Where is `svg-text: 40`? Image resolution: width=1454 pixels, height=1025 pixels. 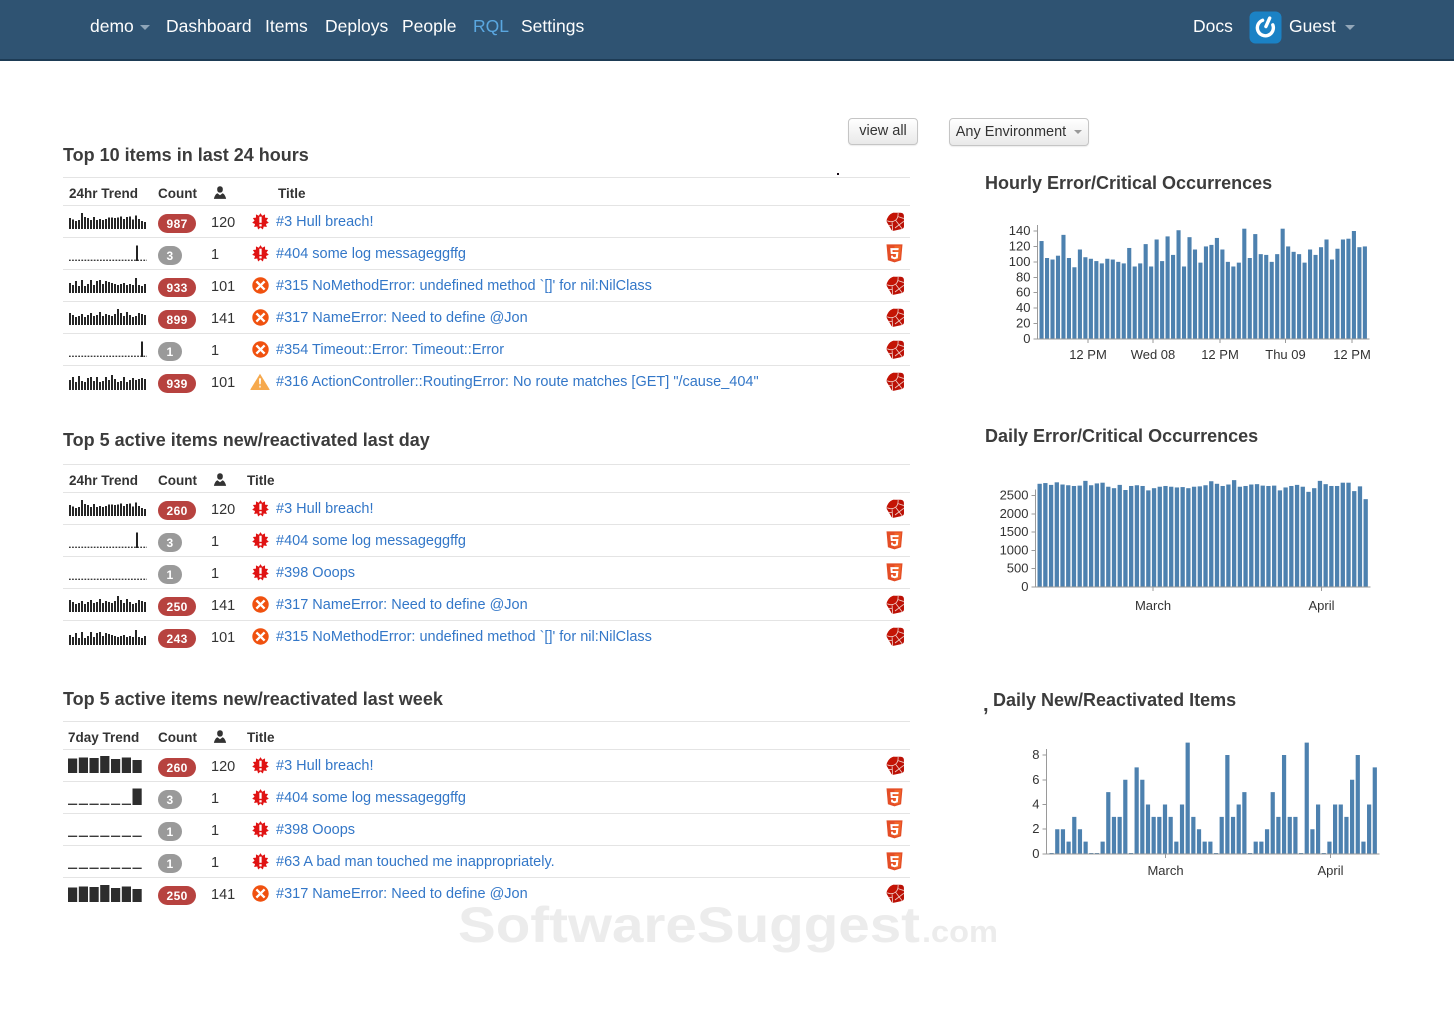 svg-text: 40 is located at coordinates (1023, 307).